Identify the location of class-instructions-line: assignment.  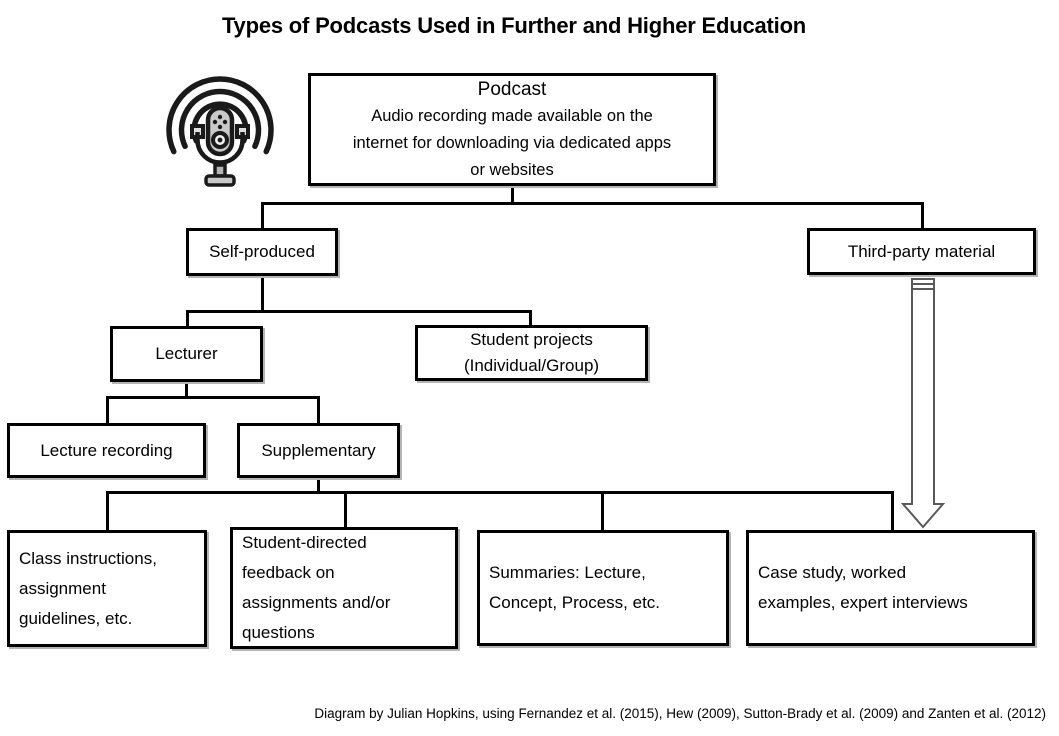
(62, 588).